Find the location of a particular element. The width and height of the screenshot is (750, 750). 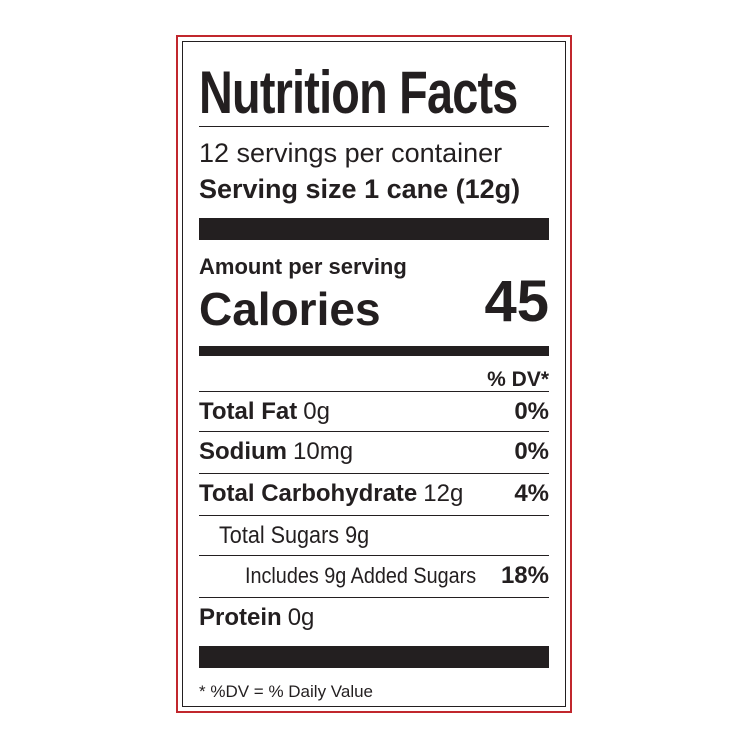

calories-value: 45 is located at coordinates (516, 301).